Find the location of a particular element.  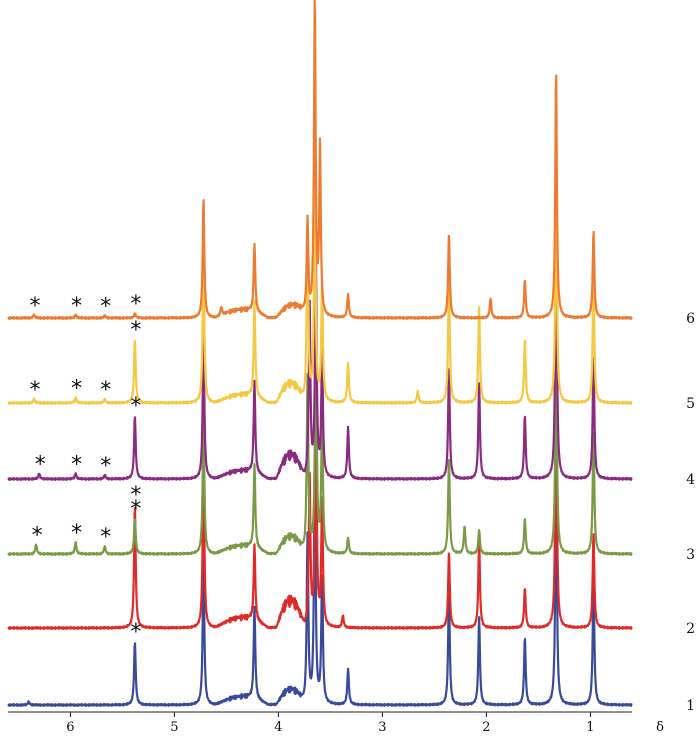

x-axis: 6 5 4 3 2 1 is located at coordinates (320, 723).